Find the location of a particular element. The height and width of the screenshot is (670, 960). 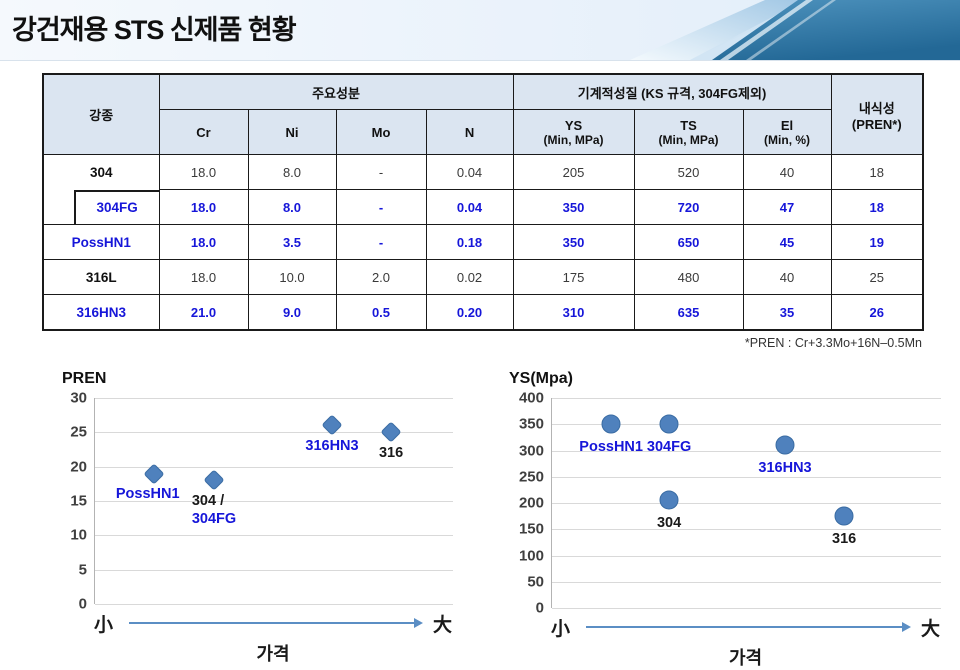

value-cell: 26 is located at coordinates (877, 312).